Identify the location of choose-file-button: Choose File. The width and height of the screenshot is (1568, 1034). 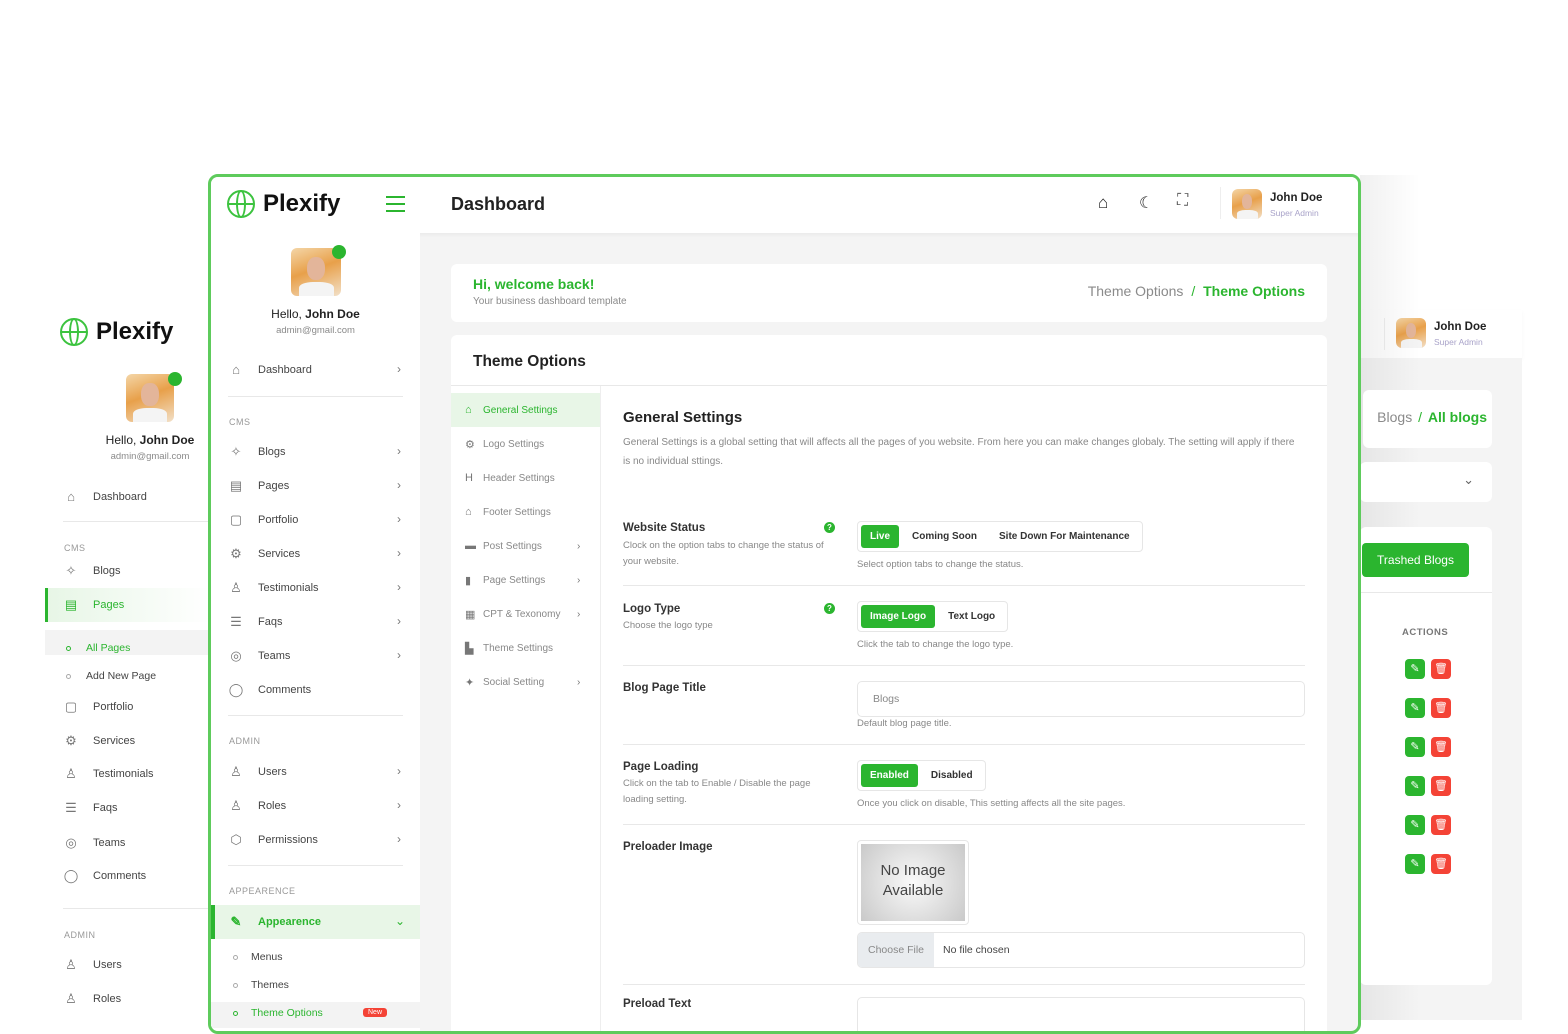
(896, 950).